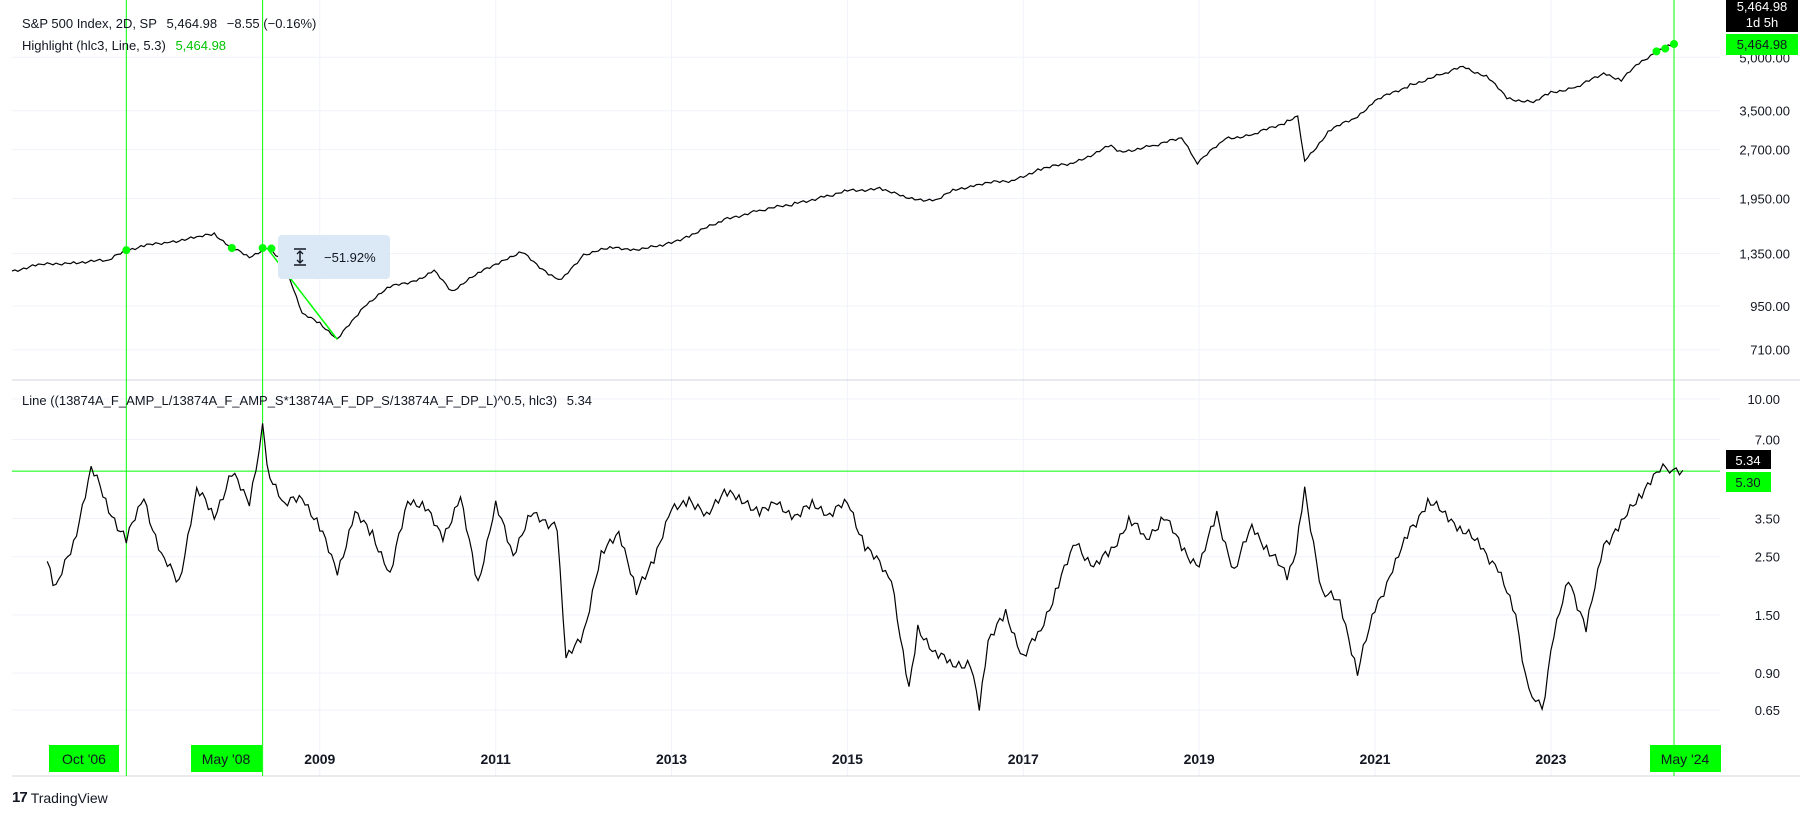 The height and width of the screenshot is (819, 1814). Describe the element at coordinates (495, 759) in the screenshot. I see `time-tick-label: 2011` at that location.